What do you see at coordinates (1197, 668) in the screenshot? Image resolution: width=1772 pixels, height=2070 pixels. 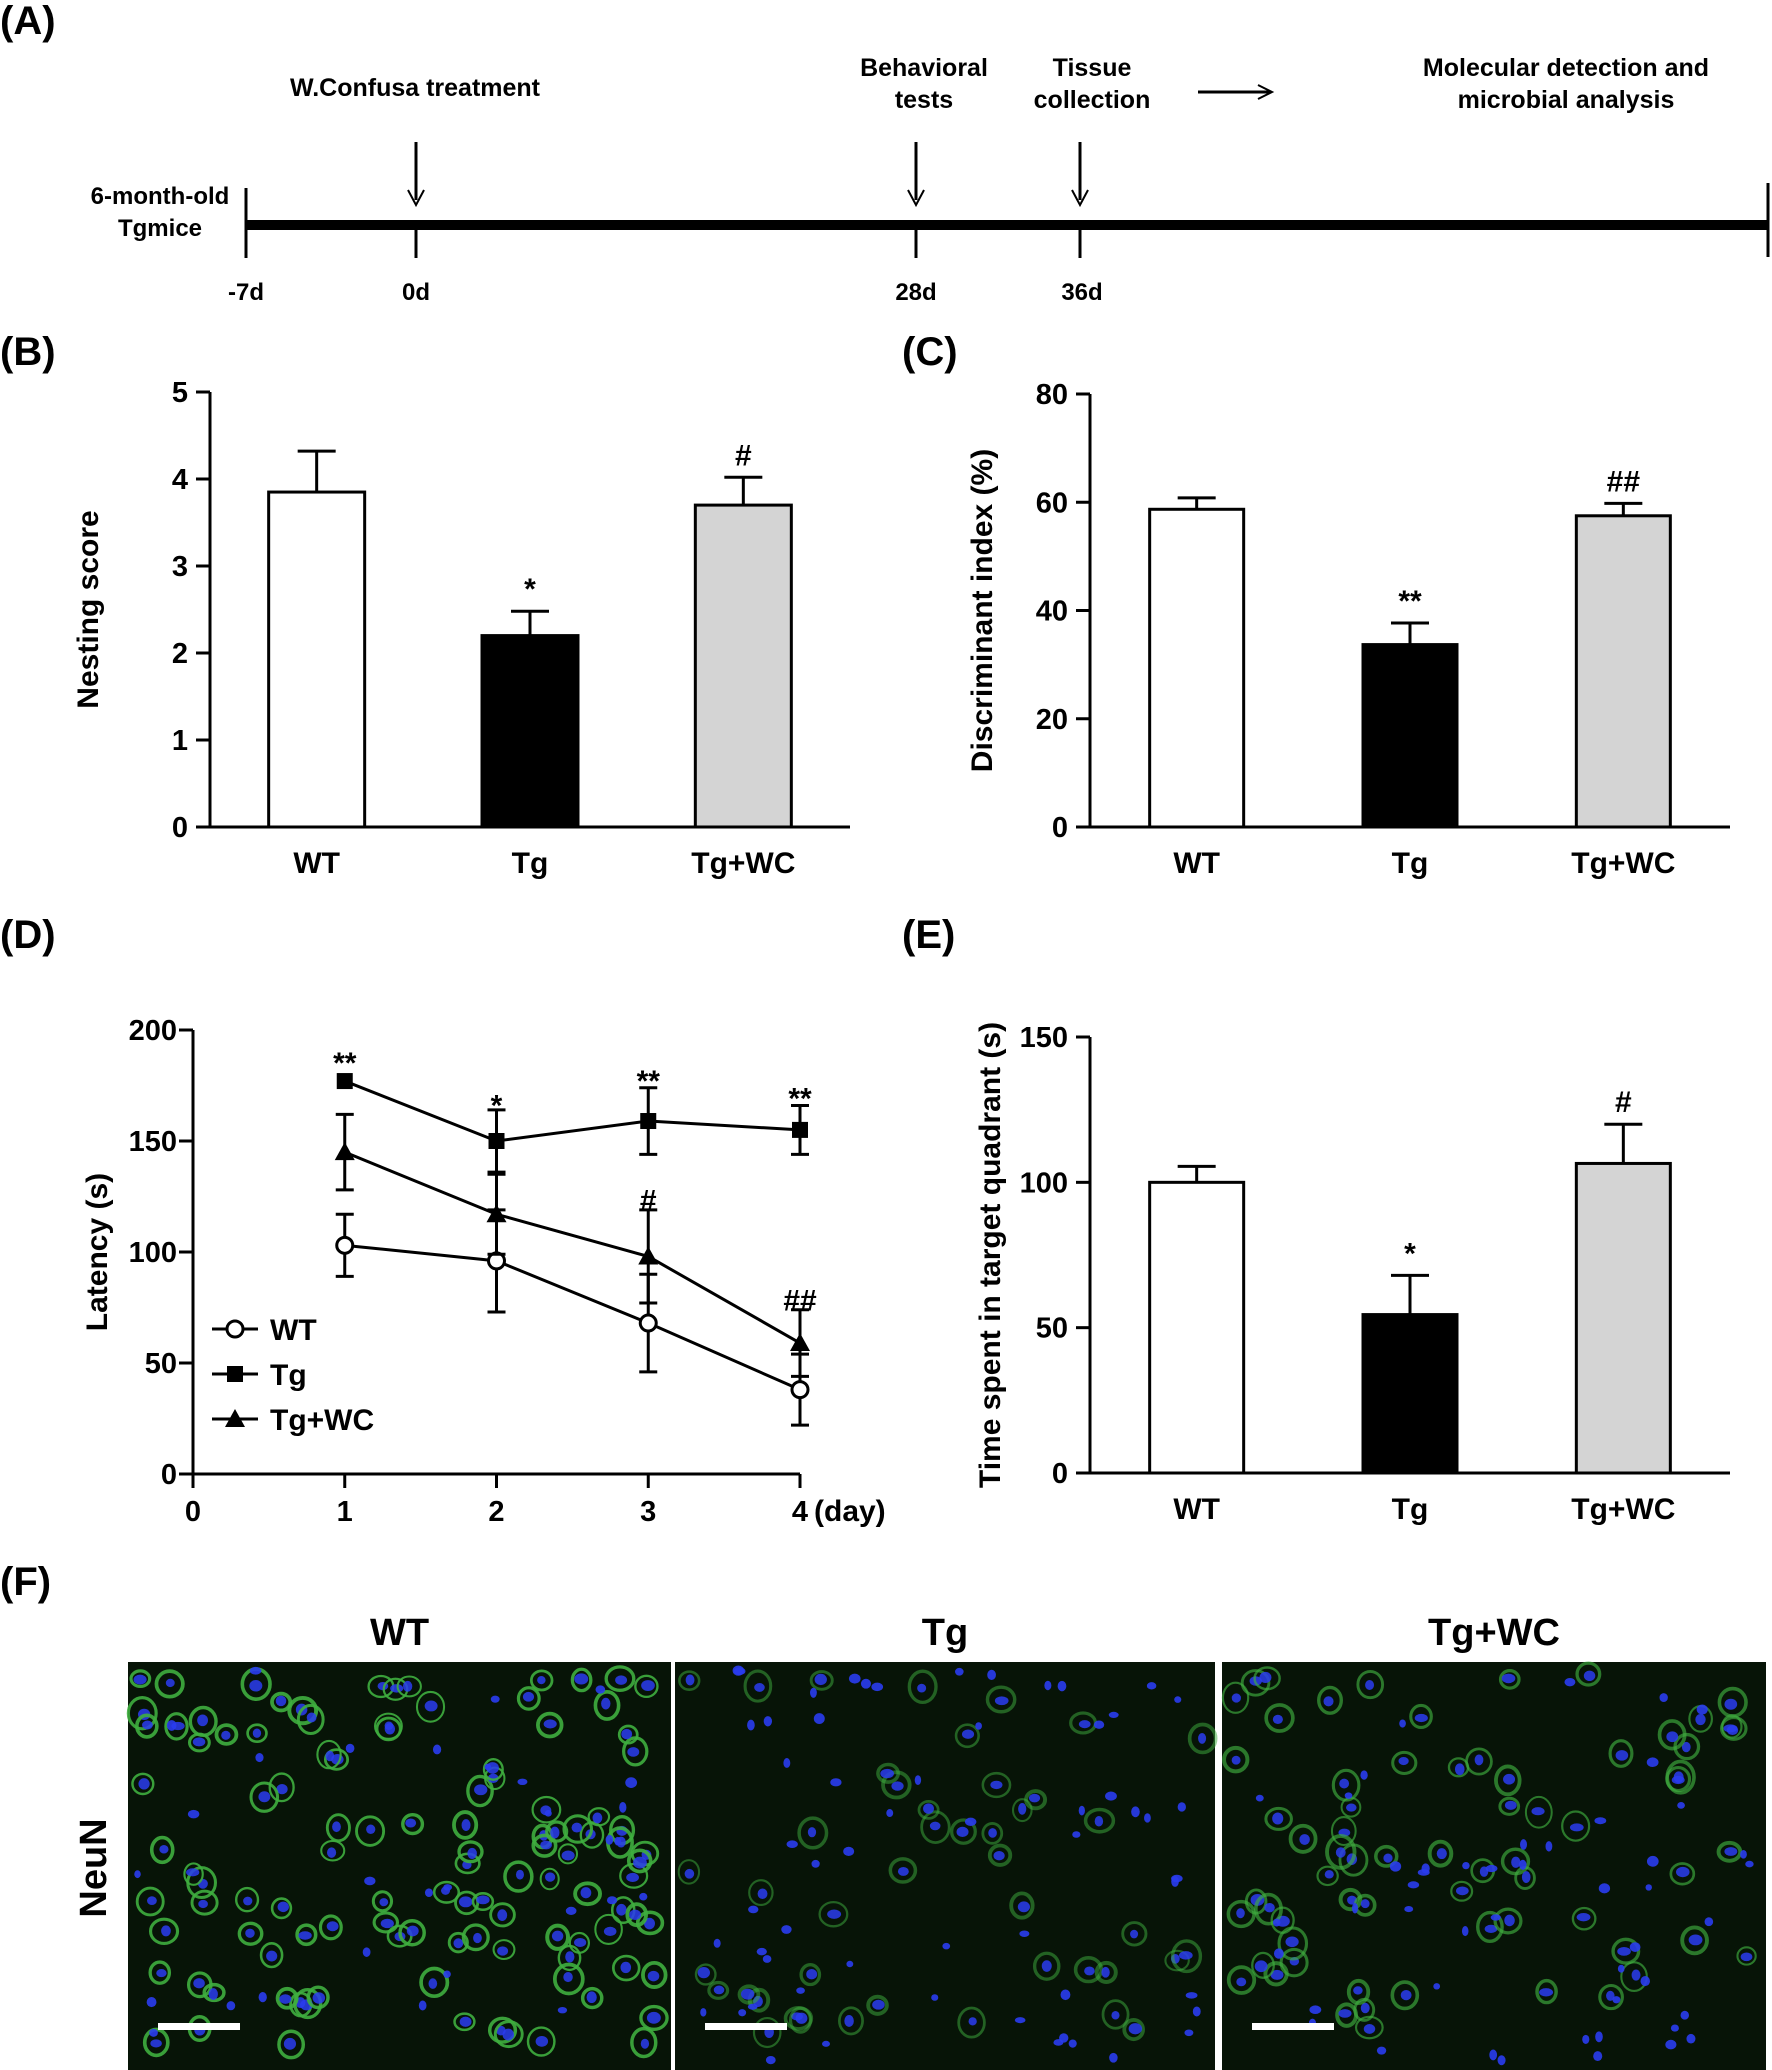 I see `bar-wt` at bounding box center [1197, 668].